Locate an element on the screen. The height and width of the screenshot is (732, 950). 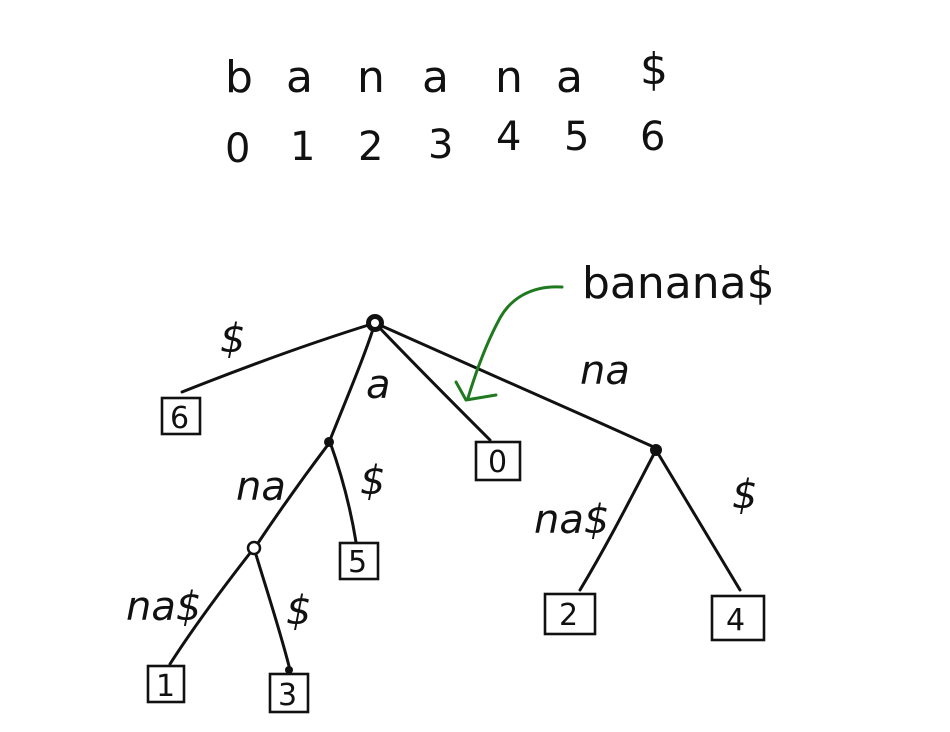
edge-a-to-ana is located at coordinates (293, 494).